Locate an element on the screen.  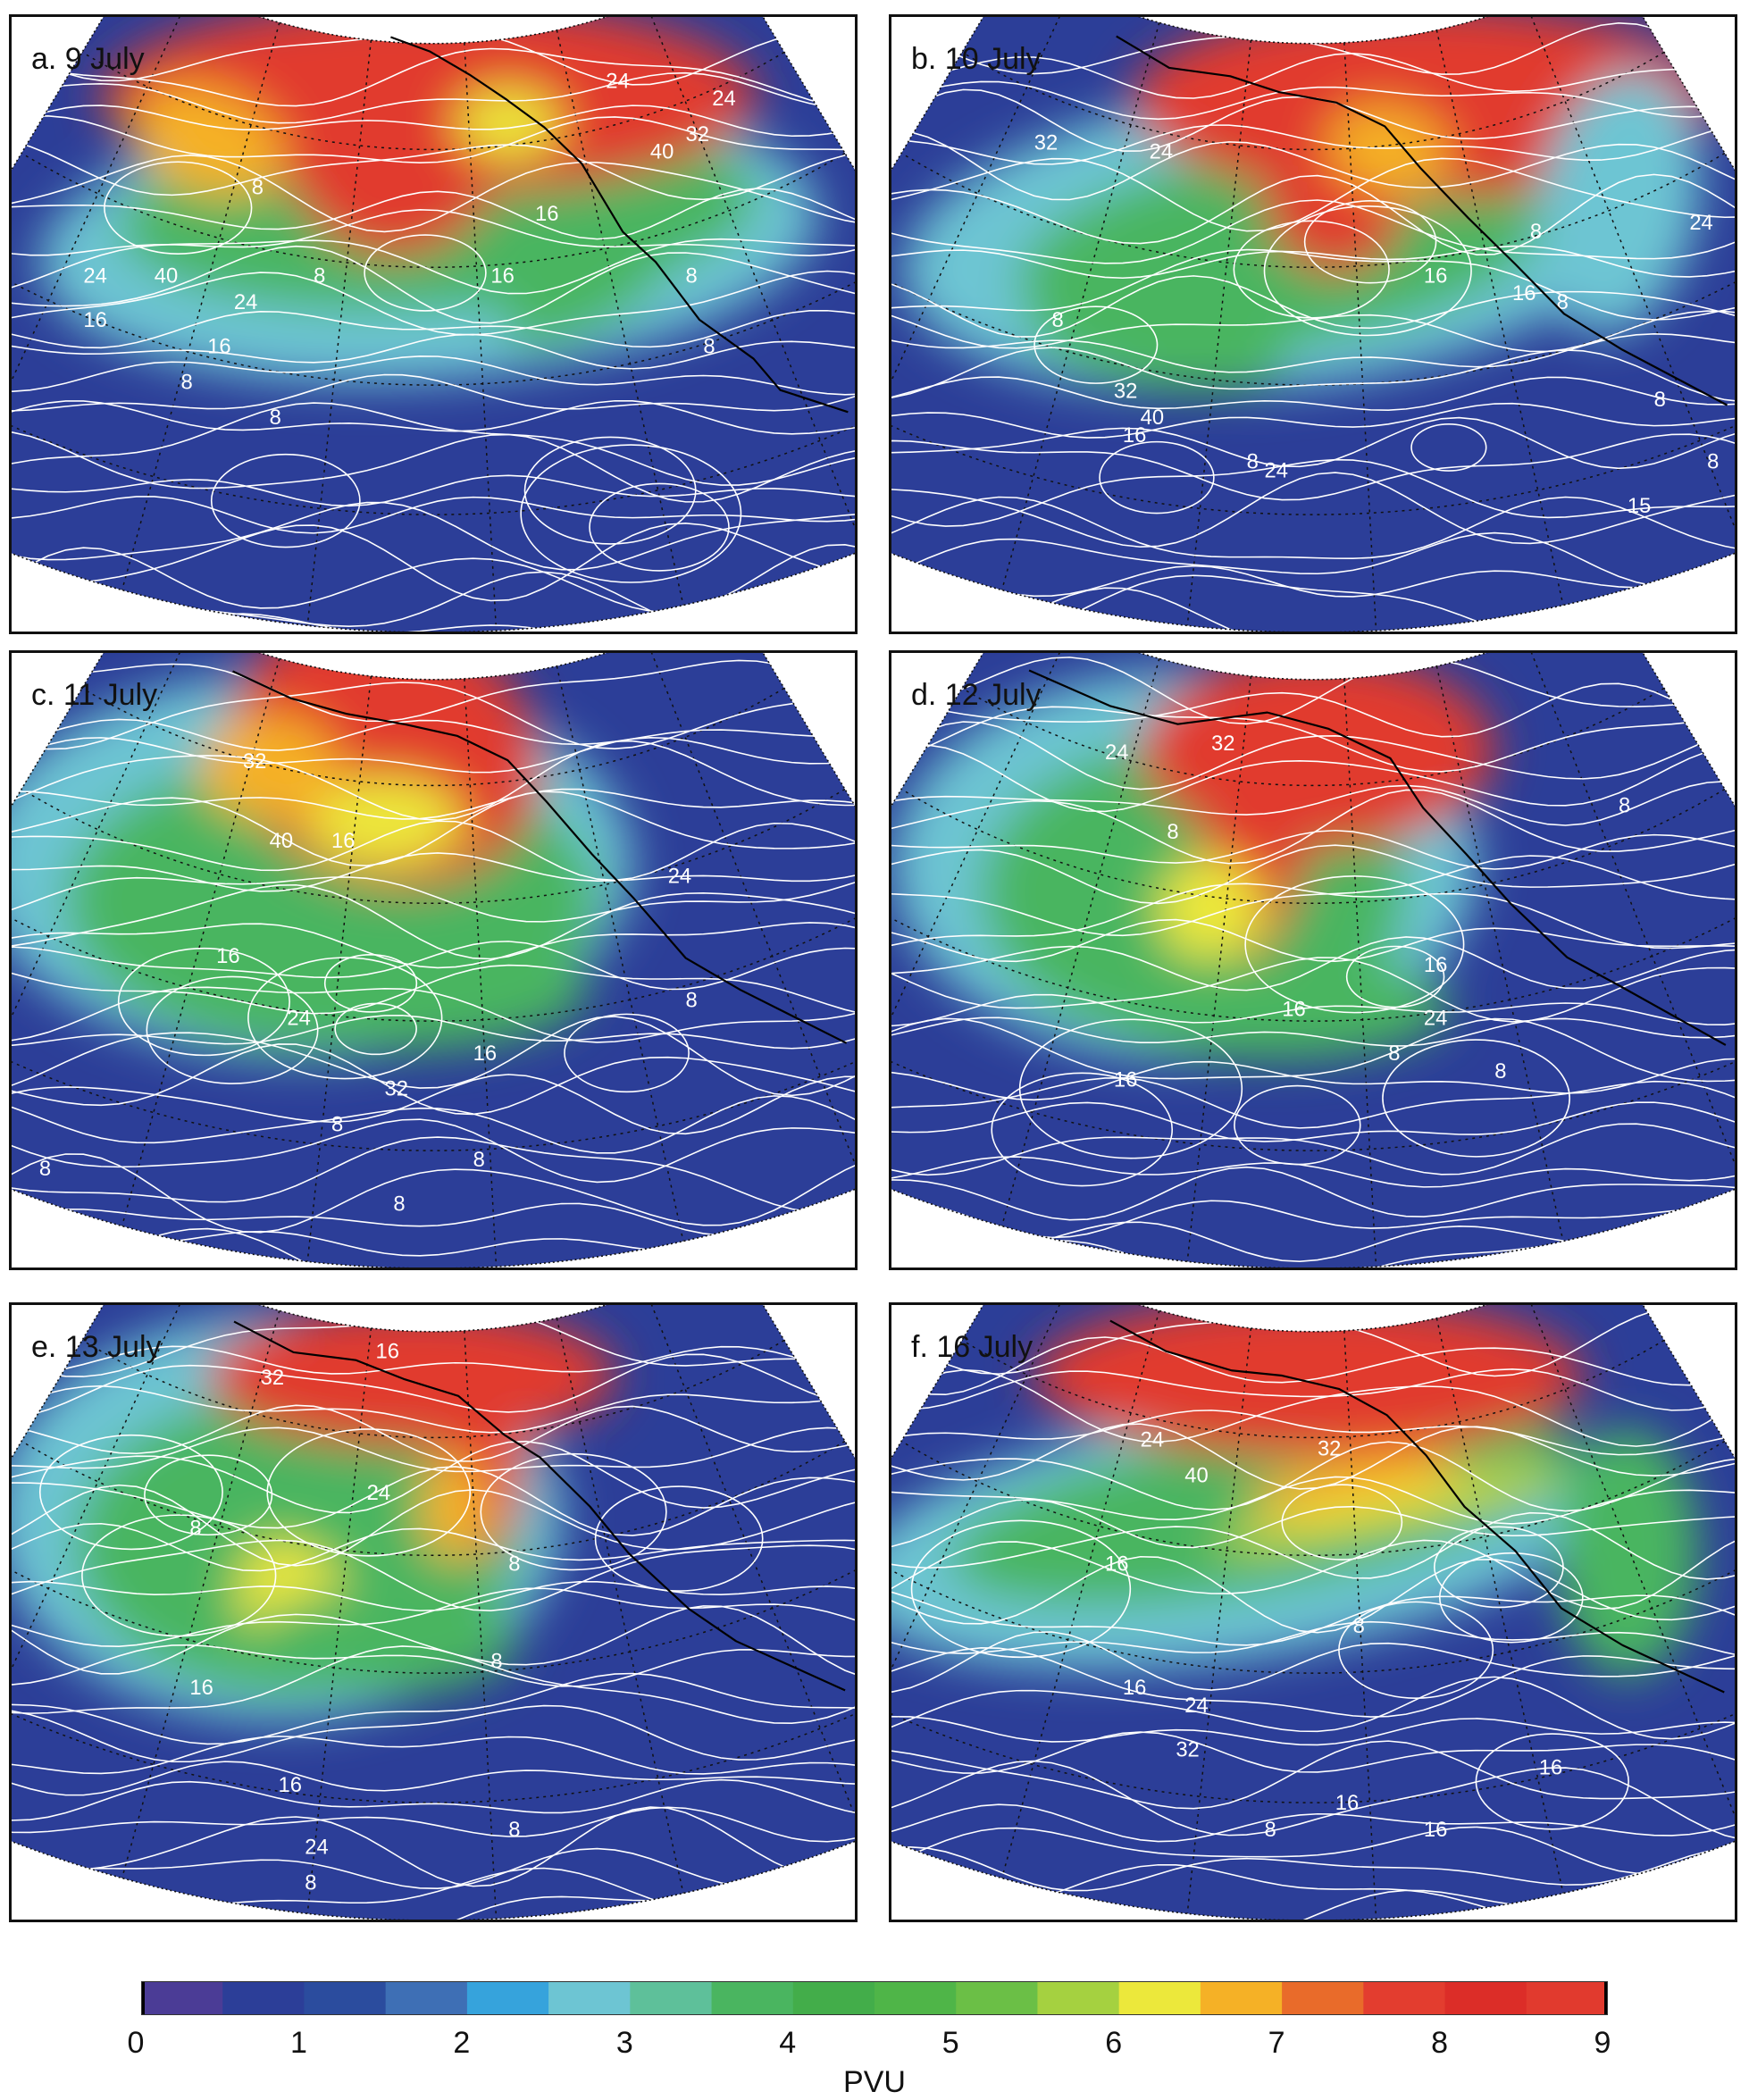
contour-labels: 24 32 16 8 24 16 8 16 8 8 is located at coordinates (1367, 912).